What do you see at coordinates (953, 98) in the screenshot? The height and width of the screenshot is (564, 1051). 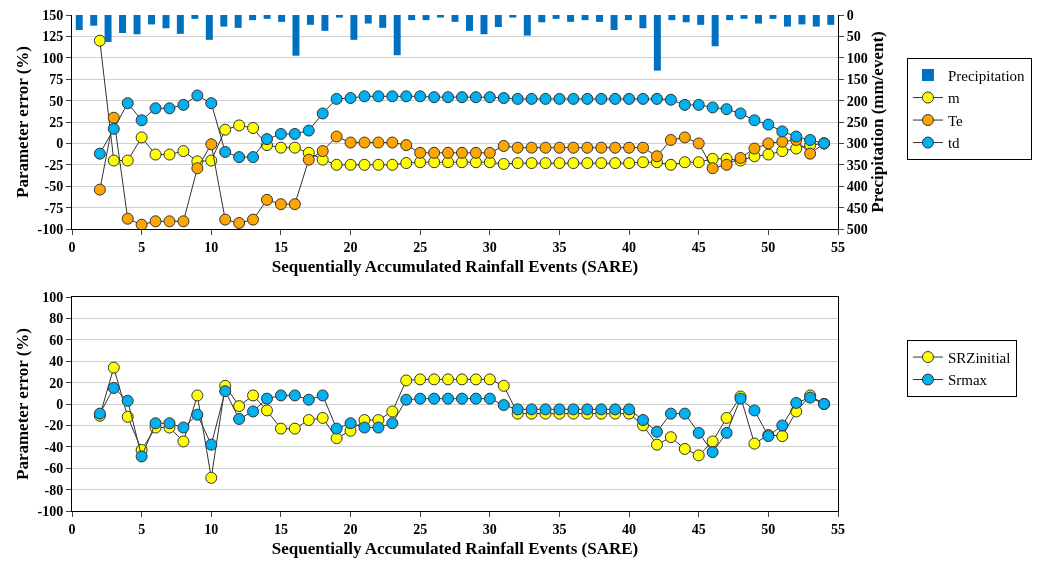 I see `legend-label: m` at bounding box center [953, 98].